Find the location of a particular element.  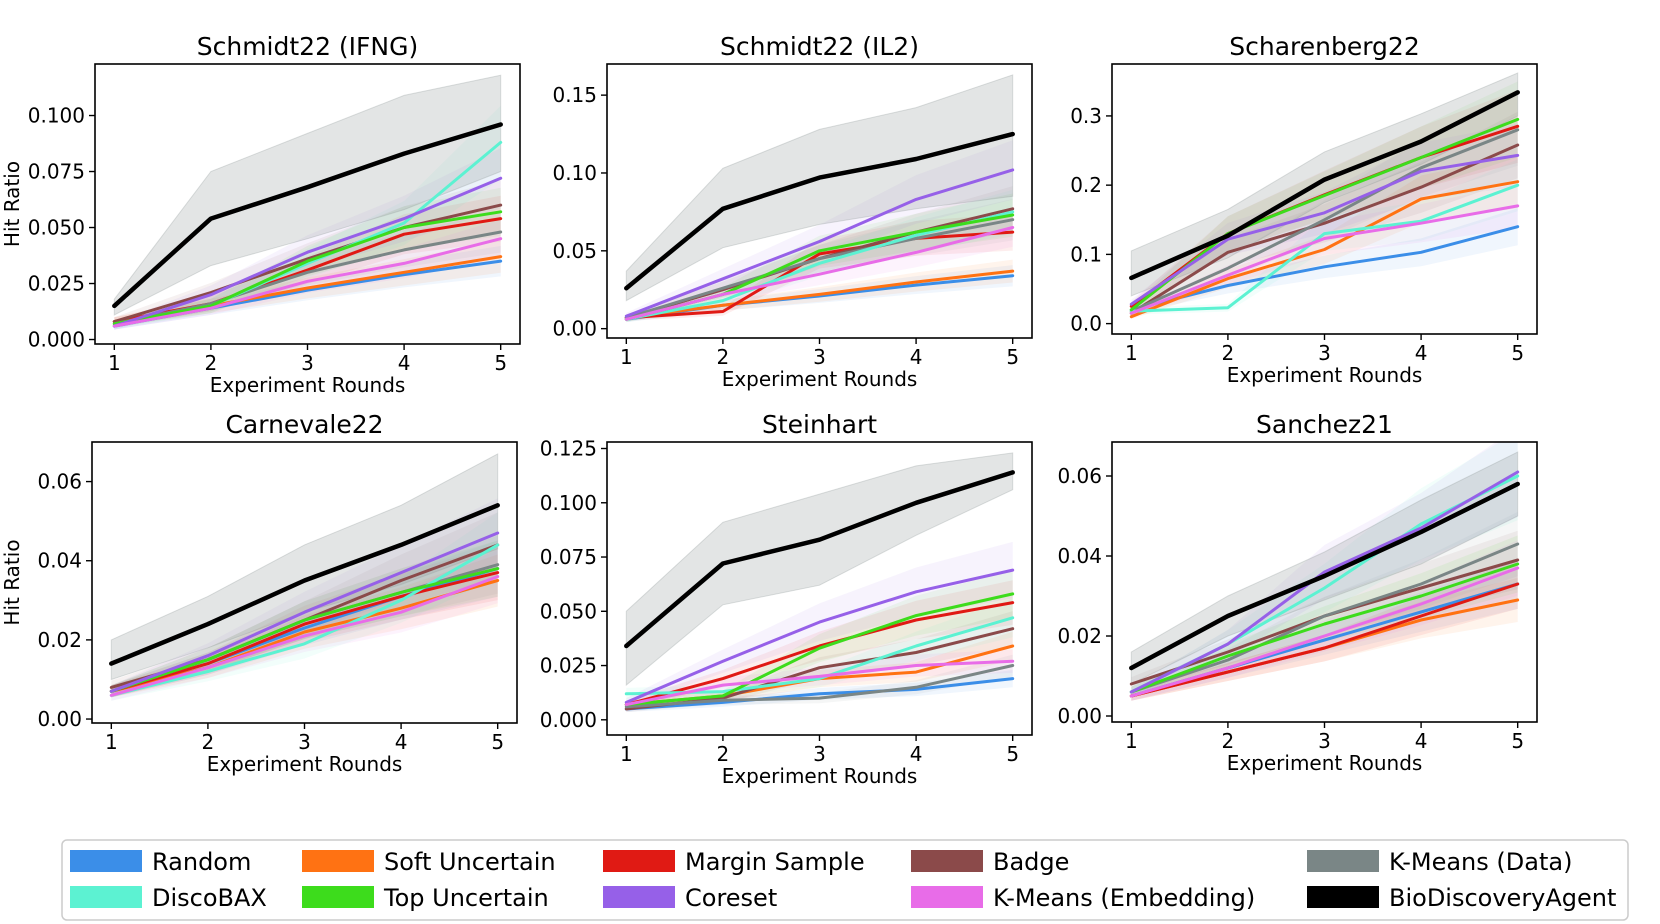

legend-item-bda: BioDiscoveryAgent is located at coordinates (1461, 898).